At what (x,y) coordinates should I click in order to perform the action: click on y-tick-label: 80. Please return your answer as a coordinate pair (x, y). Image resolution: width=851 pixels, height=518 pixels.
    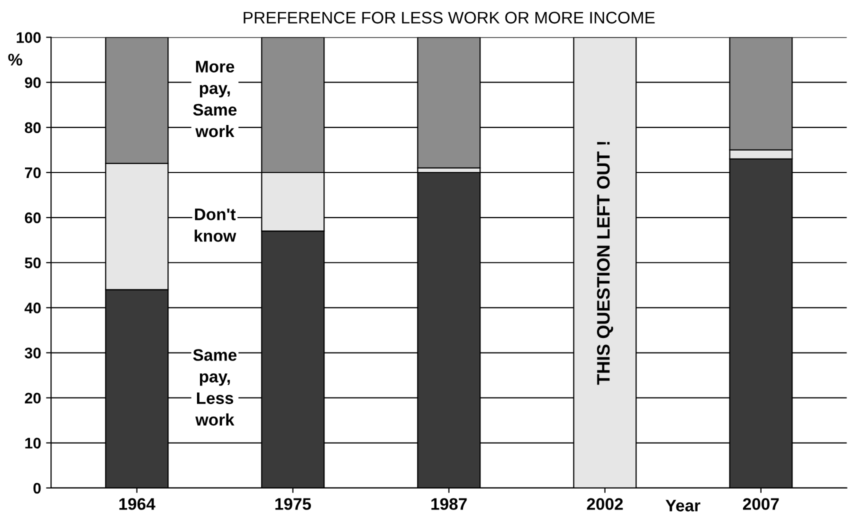
    Looking at the image, I should click on (32, 128).